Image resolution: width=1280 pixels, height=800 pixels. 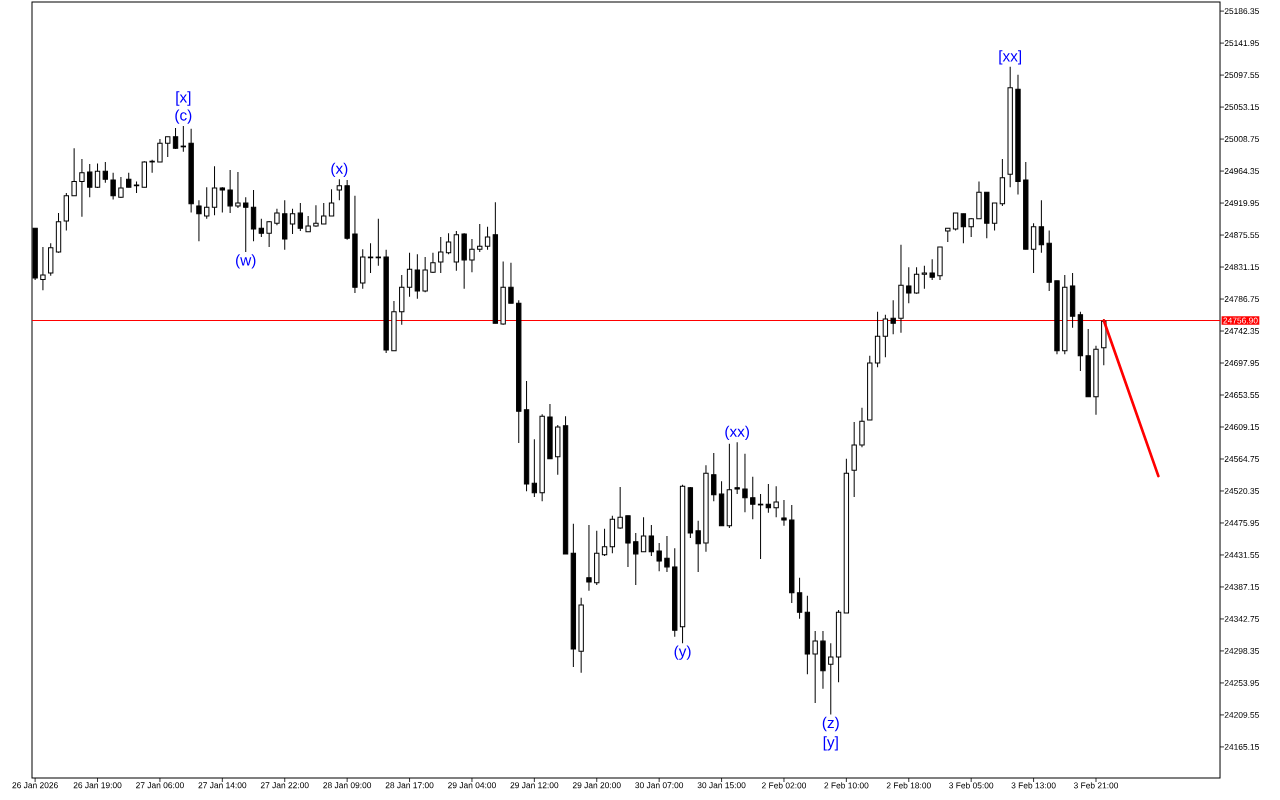 What do you see at coordinates (1241, 11) in the screenshot?
I see `y-tick-label: 25186.35` at bounding box center [1241, 11].